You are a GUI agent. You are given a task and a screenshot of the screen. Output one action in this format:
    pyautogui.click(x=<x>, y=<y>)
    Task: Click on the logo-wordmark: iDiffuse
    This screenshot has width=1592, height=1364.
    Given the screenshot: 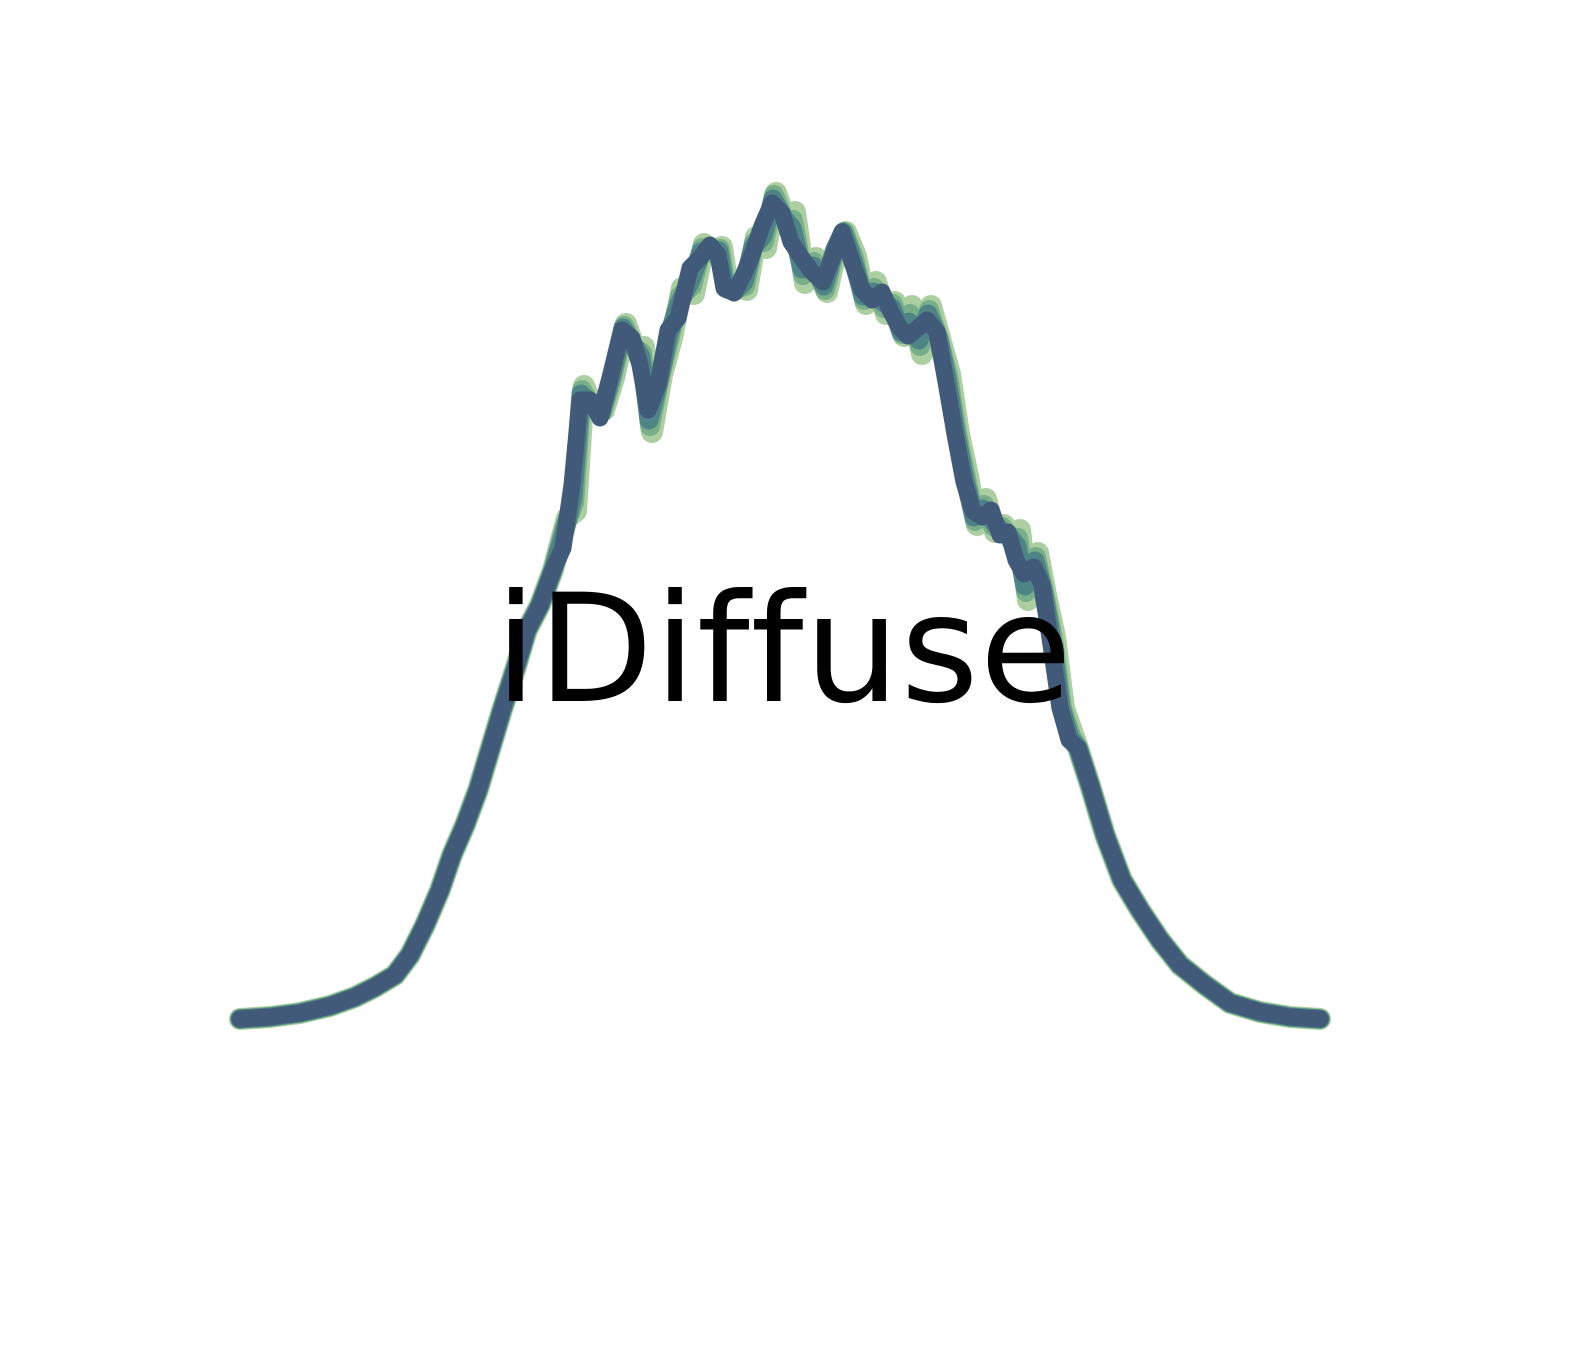 What is the action you would take?
    pyautogui.click(x=784, y=650)
    